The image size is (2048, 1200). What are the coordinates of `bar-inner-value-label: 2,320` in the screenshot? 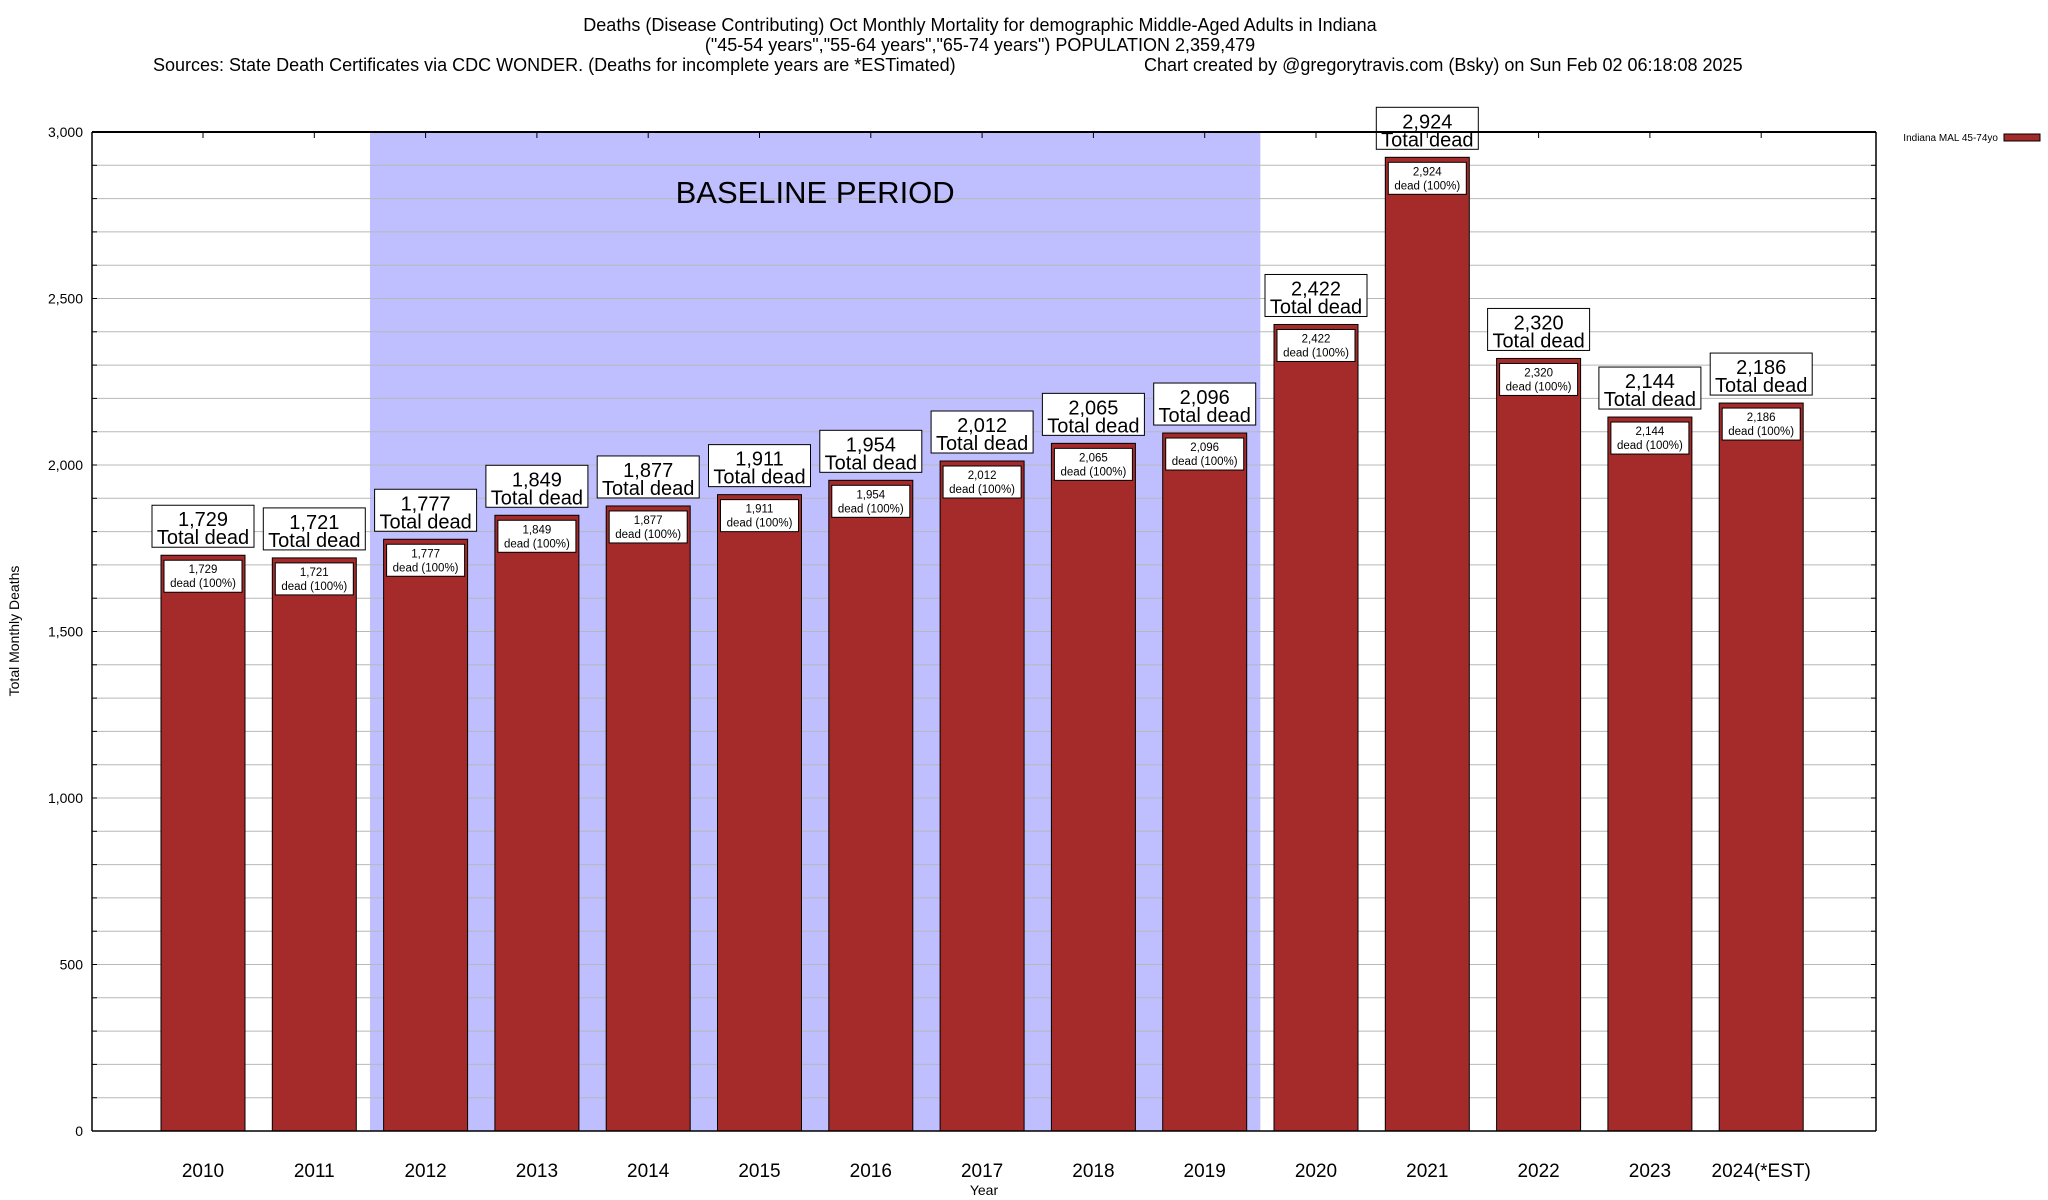 It's located at (1538, 373).